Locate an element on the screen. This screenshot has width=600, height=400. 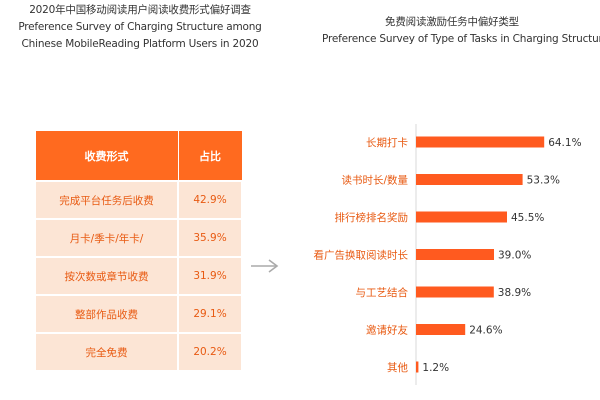
cell-charging-form: 整部作品收费 is located at coordinates (106, 314).